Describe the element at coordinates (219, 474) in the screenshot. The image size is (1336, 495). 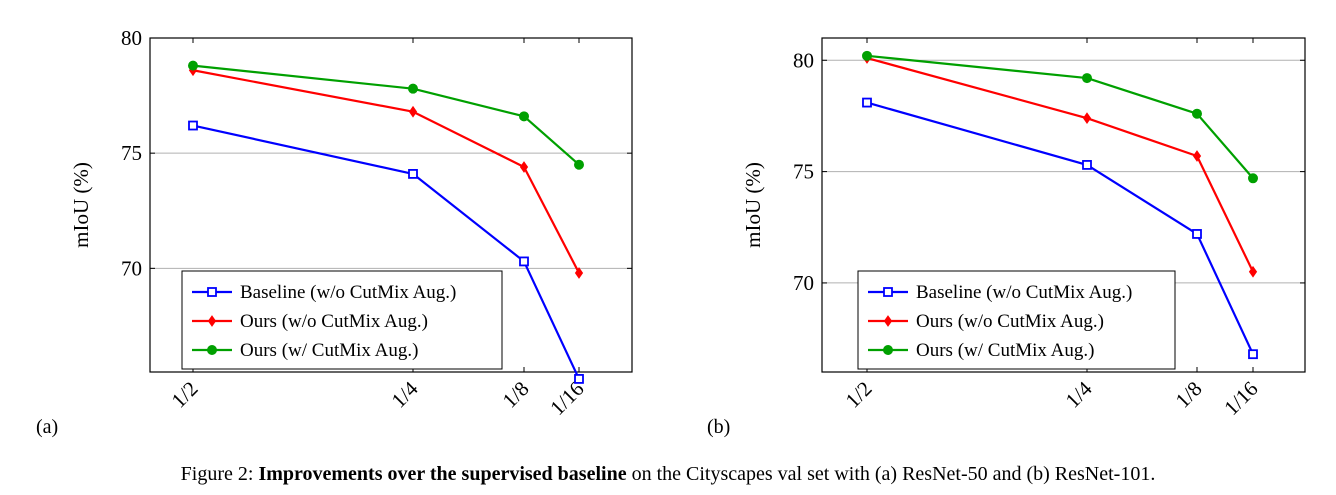
I see `caption-prefix: Figure 2:` at that location.